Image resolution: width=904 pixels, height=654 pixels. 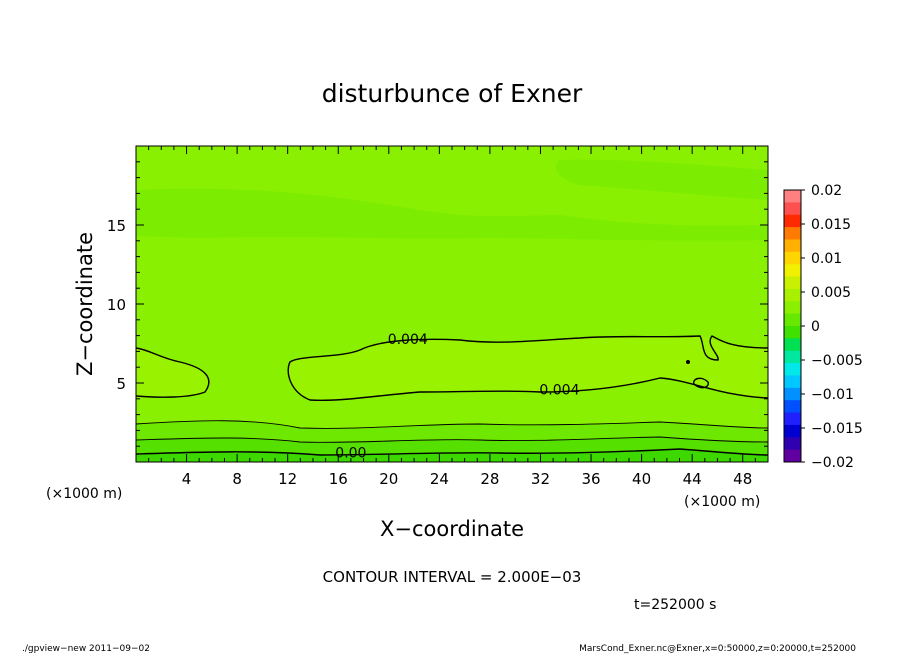 I want to click on contour-dot, so click(x=688, y=362).